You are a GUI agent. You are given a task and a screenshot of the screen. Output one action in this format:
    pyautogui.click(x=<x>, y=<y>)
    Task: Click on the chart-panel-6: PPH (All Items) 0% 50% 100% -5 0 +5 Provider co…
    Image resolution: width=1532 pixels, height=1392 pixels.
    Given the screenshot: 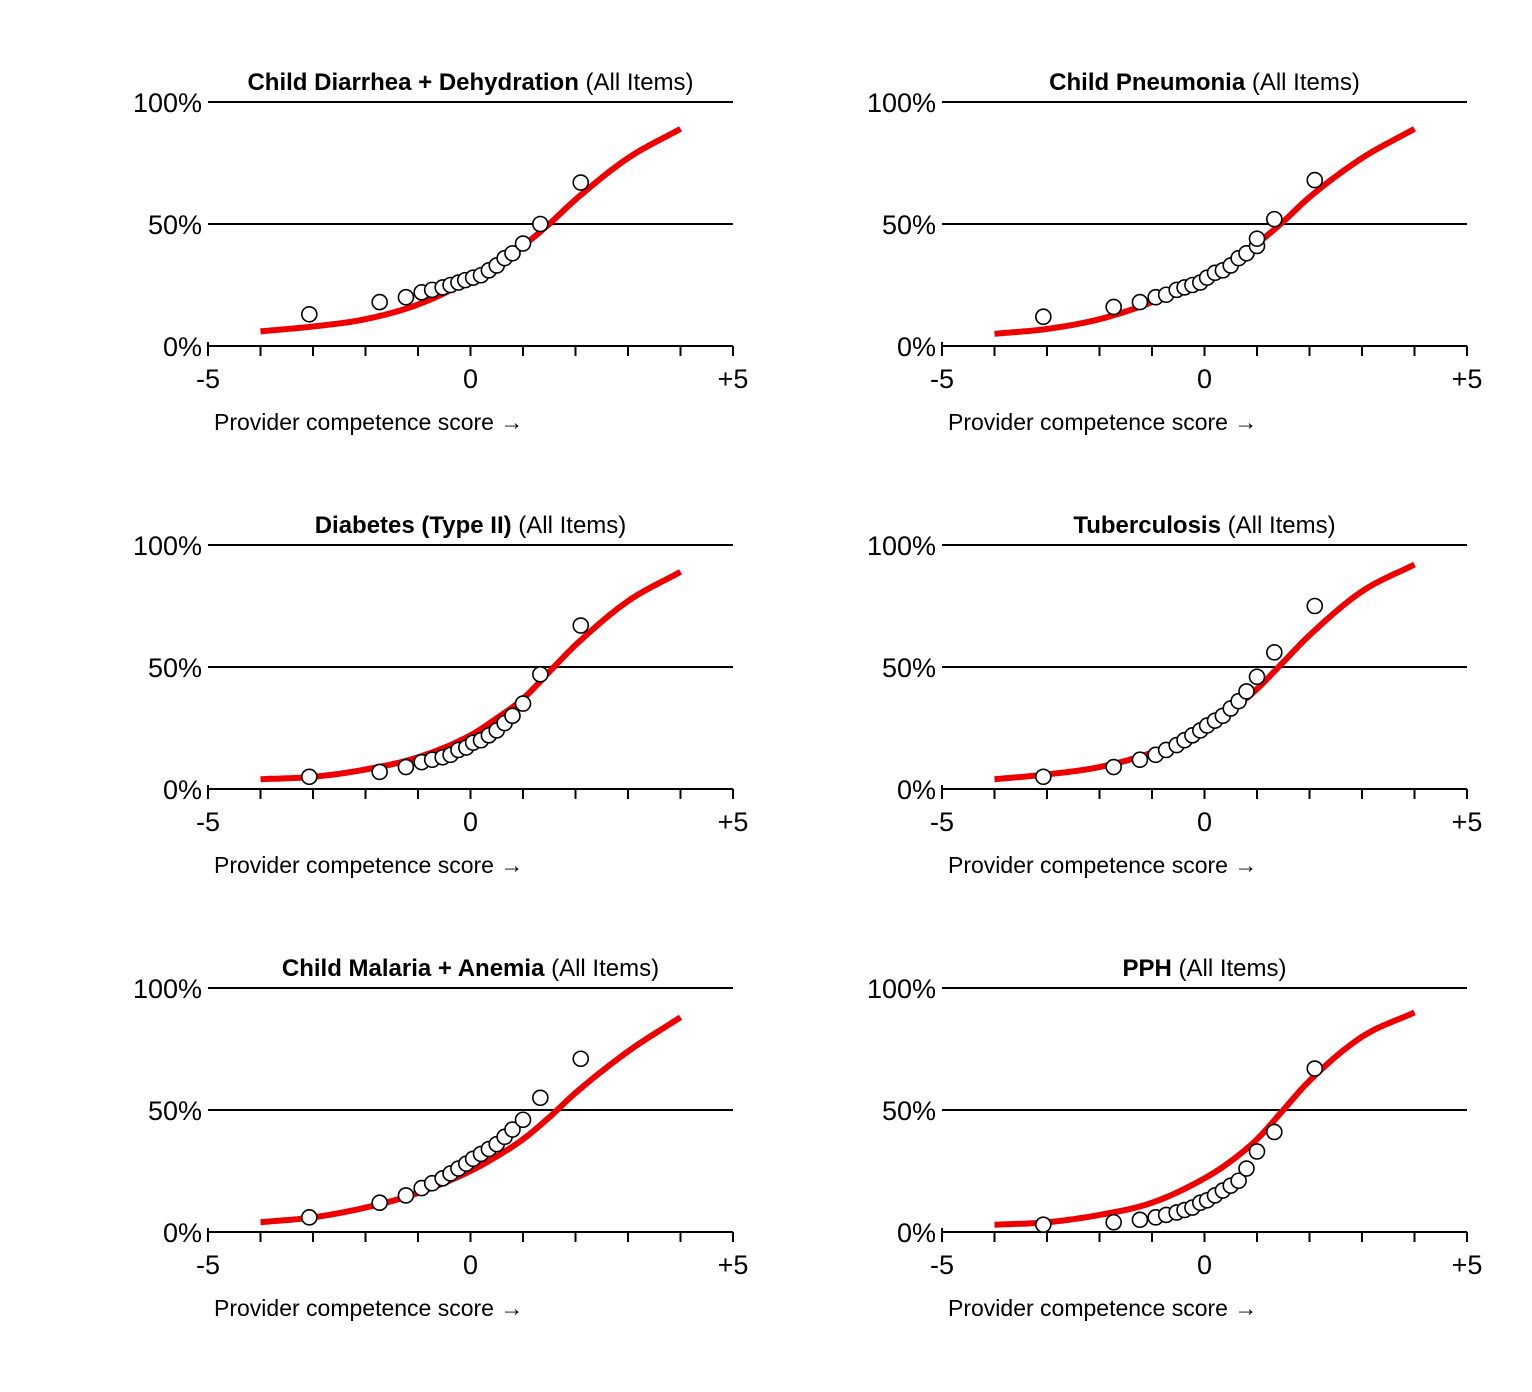 What is the action you would take?
    pyautogui.click(x=1174, y=1138)
    